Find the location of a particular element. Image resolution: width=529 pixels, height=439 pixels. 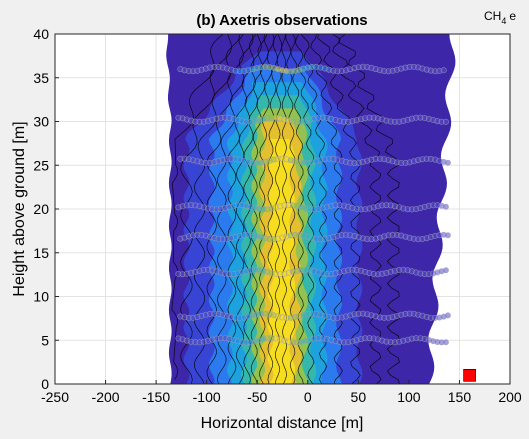

x-tick-label: 200 is located at coordinates (510, 397).